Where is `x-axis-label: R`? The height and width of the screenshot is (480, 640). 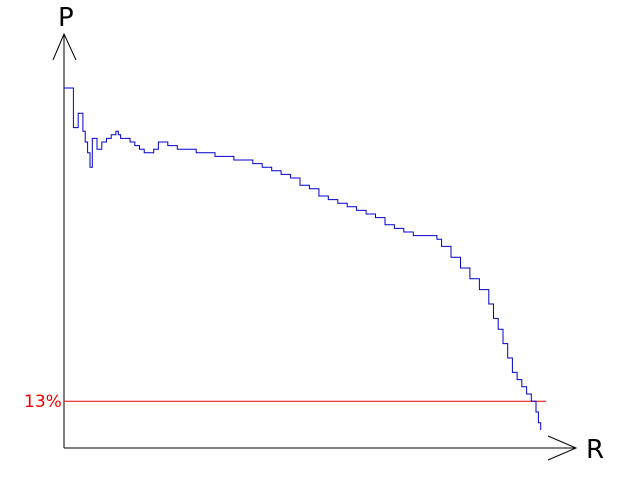 x-axis-label: R is located at coordinates (595, 450).